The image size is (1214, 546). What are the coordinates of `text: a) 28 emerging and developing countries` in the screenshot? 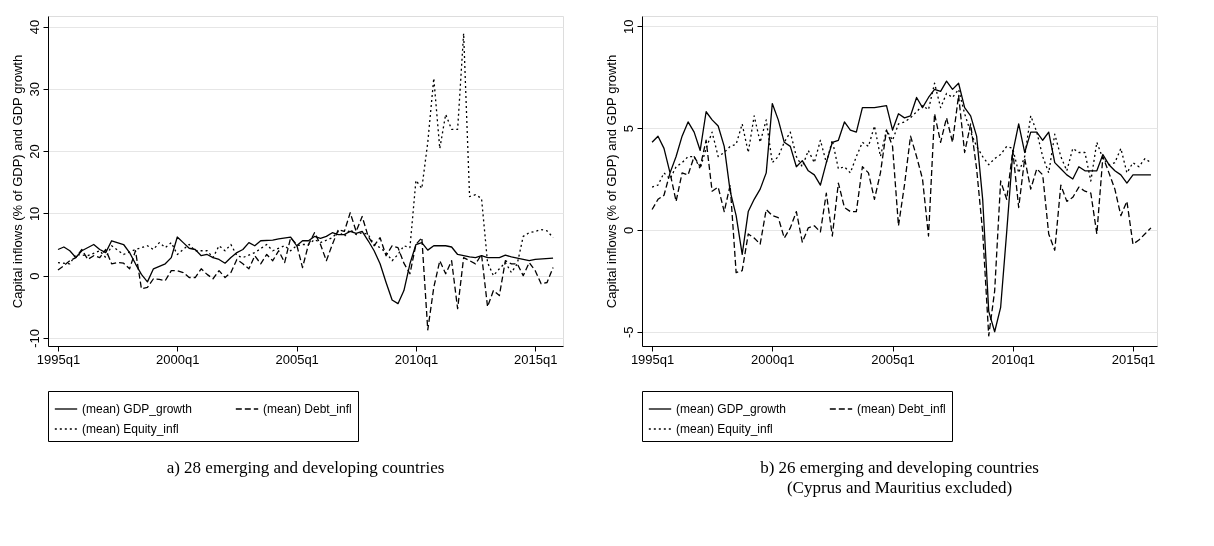 It's located at (305, 467).